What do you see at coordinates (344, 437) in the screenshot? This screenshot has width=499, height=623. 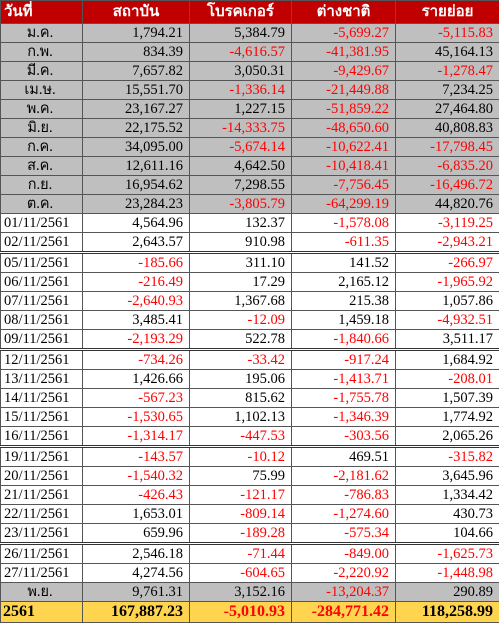 I see `foreign-value: -303.56` at bounding box center [344, 437].